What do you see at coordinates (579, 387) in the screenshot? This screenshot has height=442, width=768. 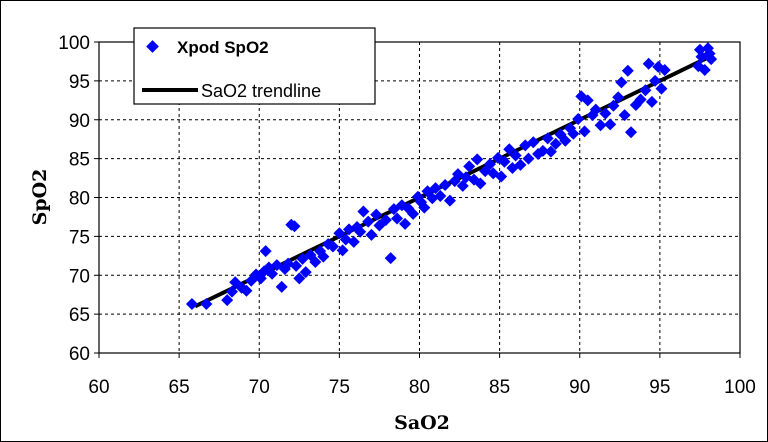 I see `x-tick-label: 90` at bounding box center [579, 387].